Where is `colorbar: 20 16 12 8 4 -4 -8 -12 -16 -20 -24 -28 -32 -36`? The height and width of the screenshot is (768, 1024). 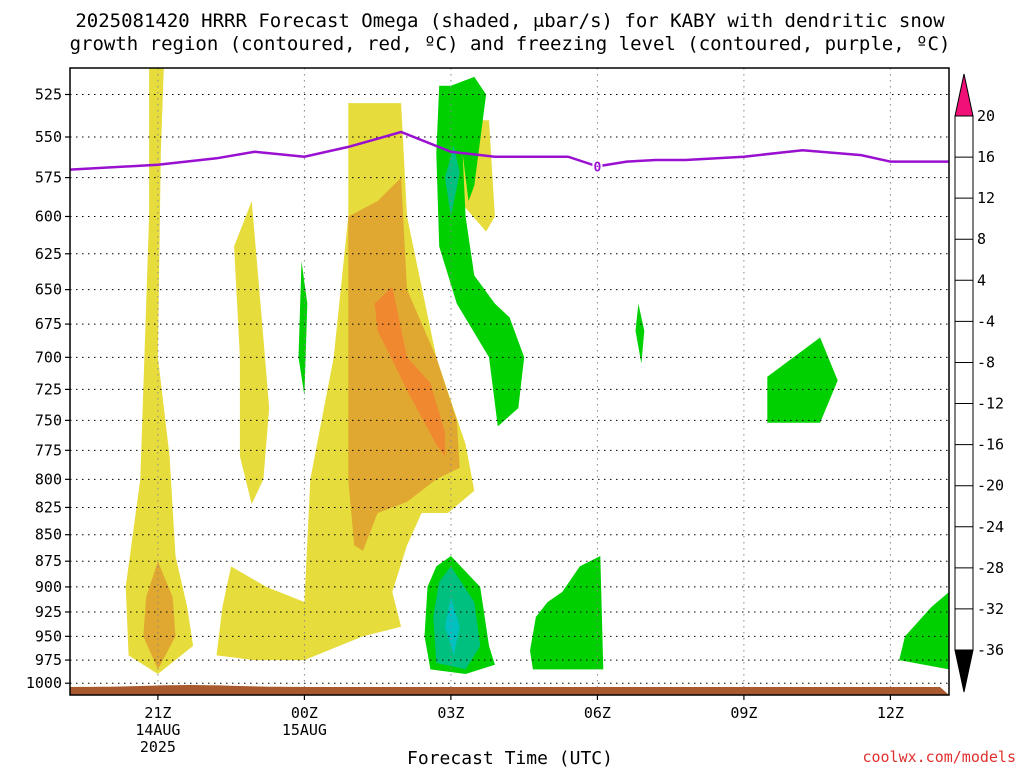 colorbar: 20 16 12 8 4 -4 -8 -12 -16 -20 -24 -28 -32 -36 is located at coordinates (979, 383).